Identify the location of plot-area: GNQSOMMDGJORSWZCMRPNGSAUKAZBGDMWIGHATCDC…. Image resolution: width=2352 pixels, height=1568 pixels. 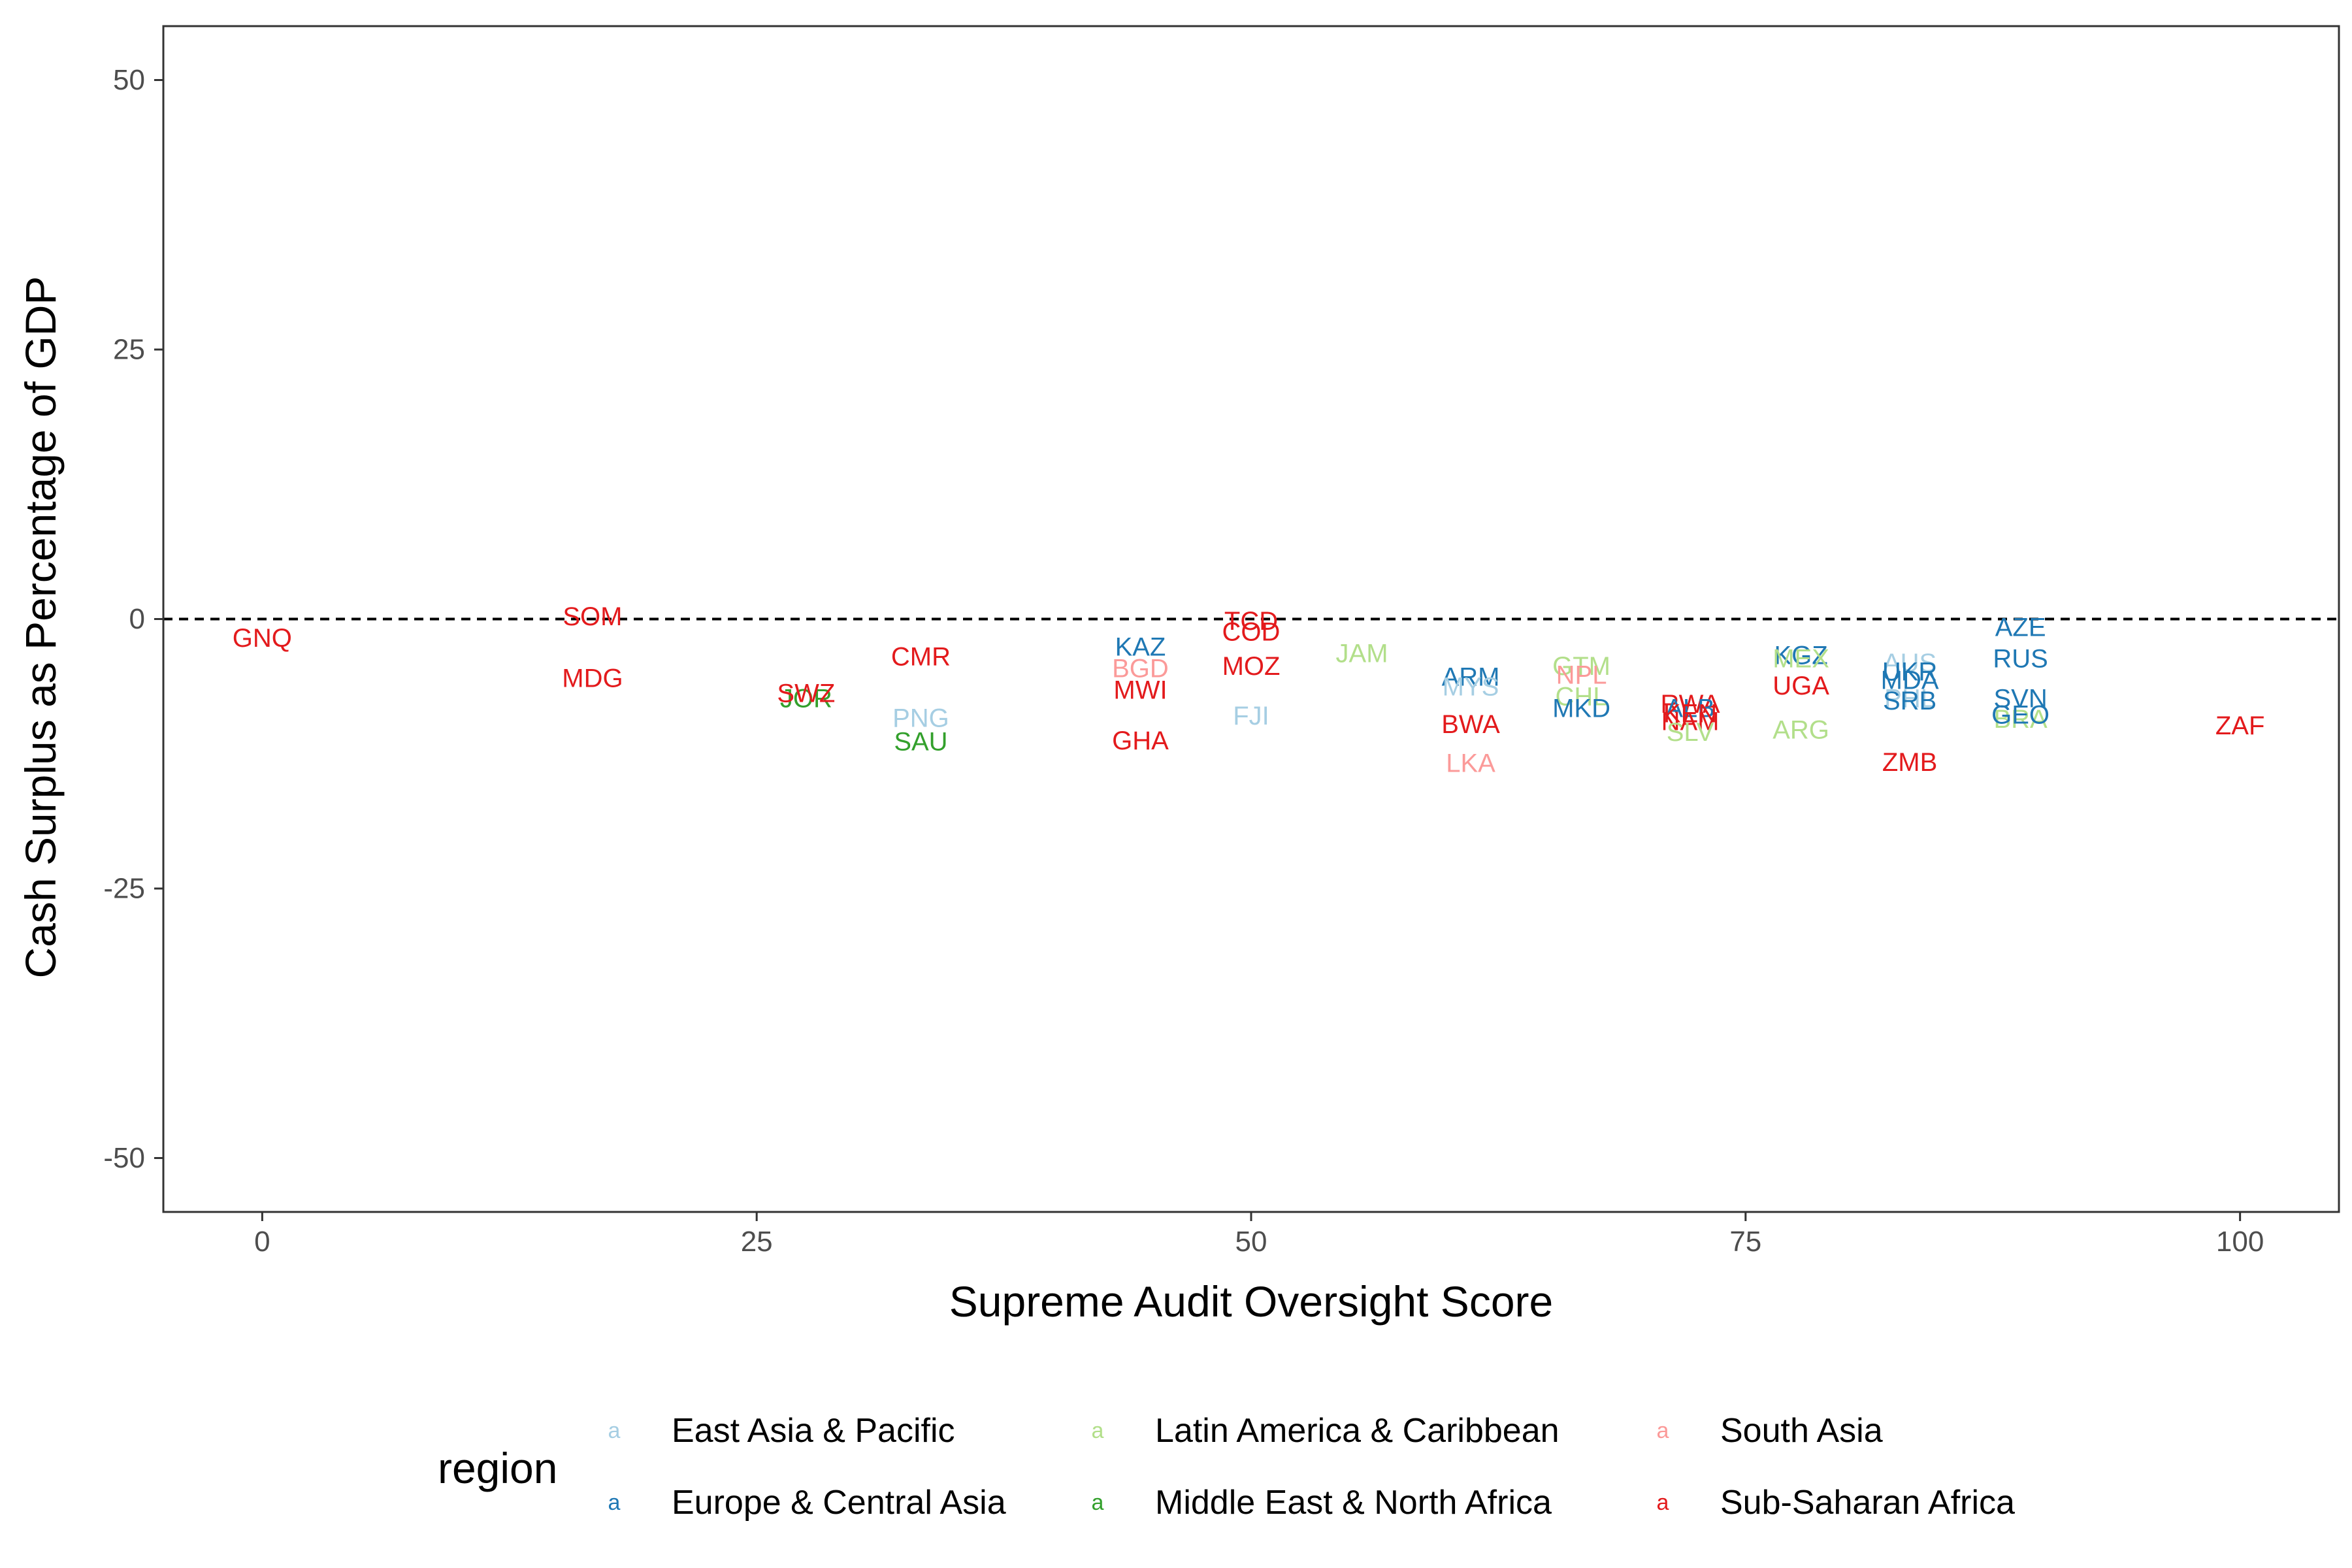
(1251, 690).